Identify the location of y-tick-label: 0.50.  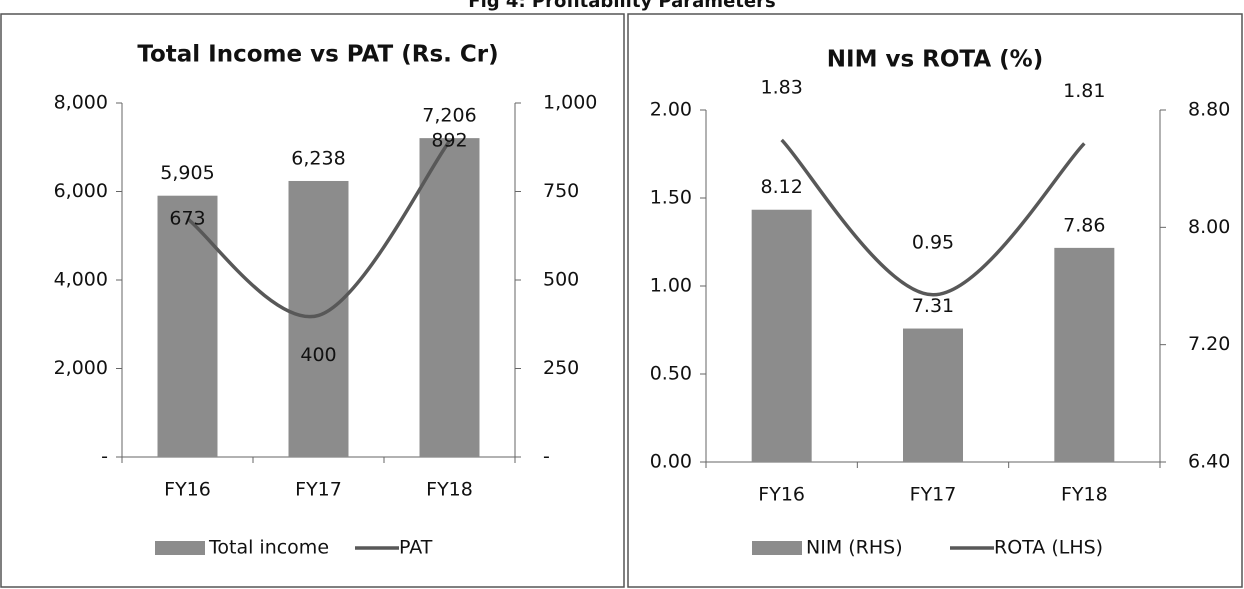
(671, 374).